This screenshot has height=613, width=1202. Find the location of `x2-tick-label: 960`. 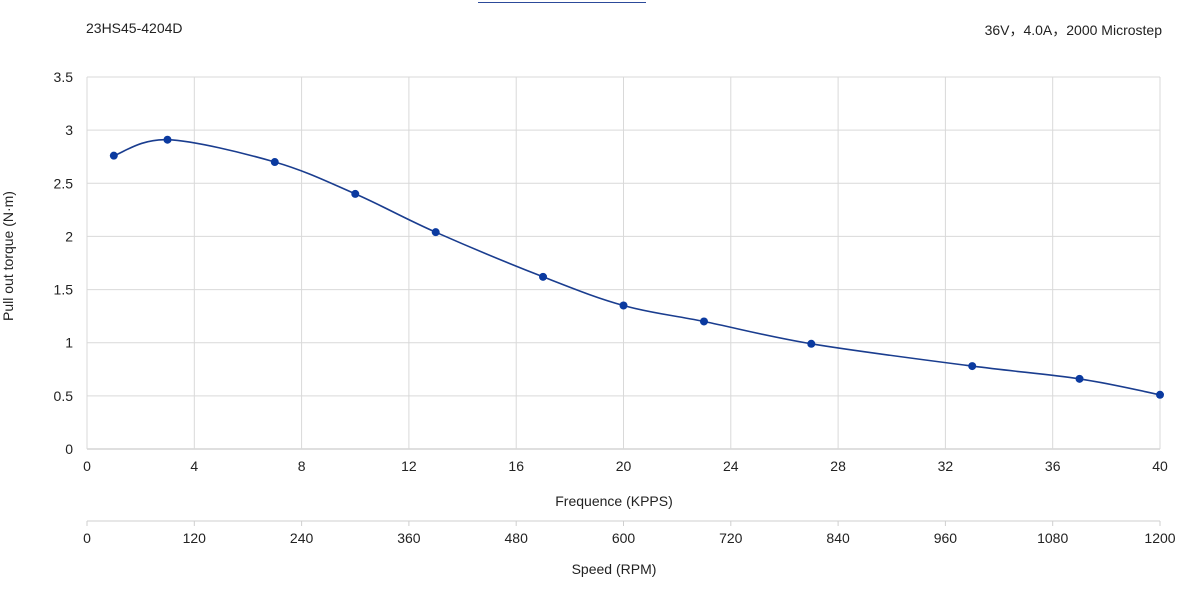

x2-tick-label: 960 is located at coordinates (946, 538).